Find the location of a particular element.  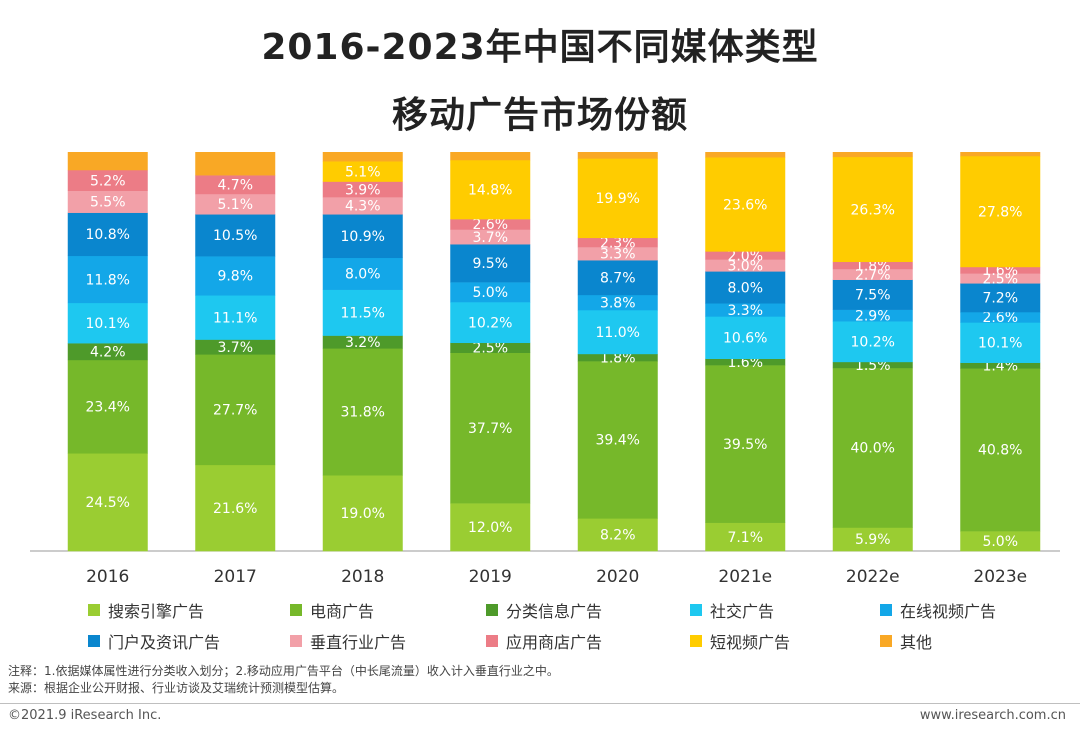

x-tick-label: 2018 is located at coordinates (362, 577).